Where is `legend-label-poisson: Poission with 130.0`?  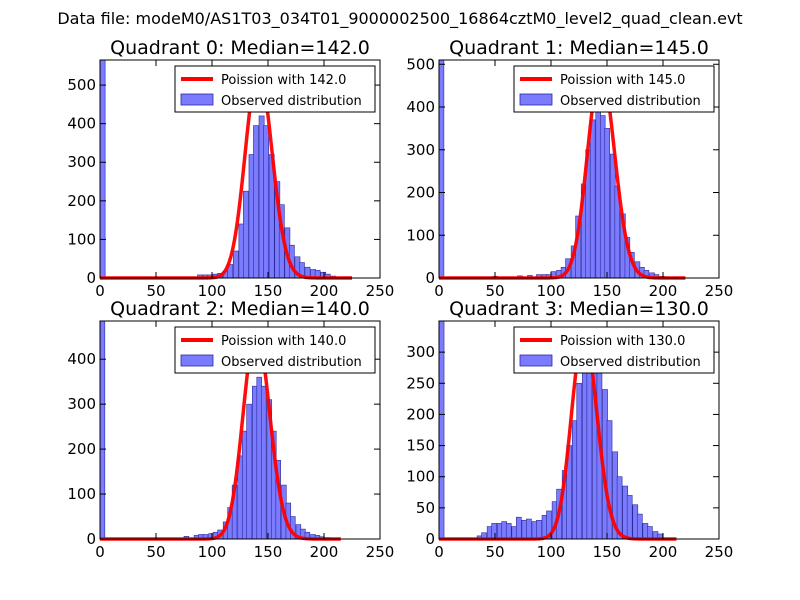
legend-label-poisson: Poission with 130.0 is located at coordinates (622, 341).